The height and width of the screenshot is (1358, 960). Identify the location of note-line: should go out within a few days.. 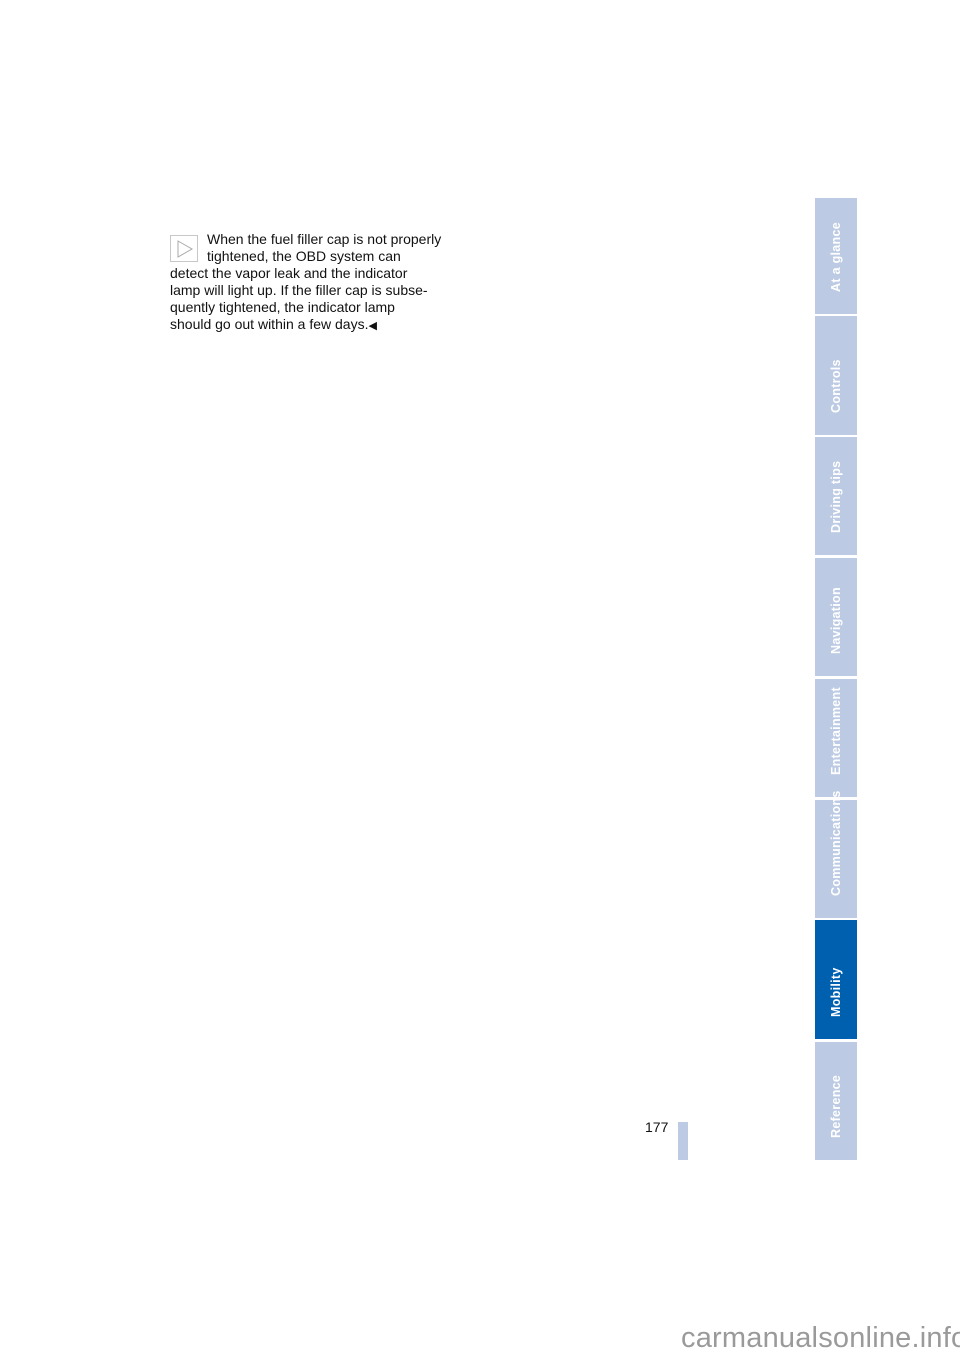
(269, 324).